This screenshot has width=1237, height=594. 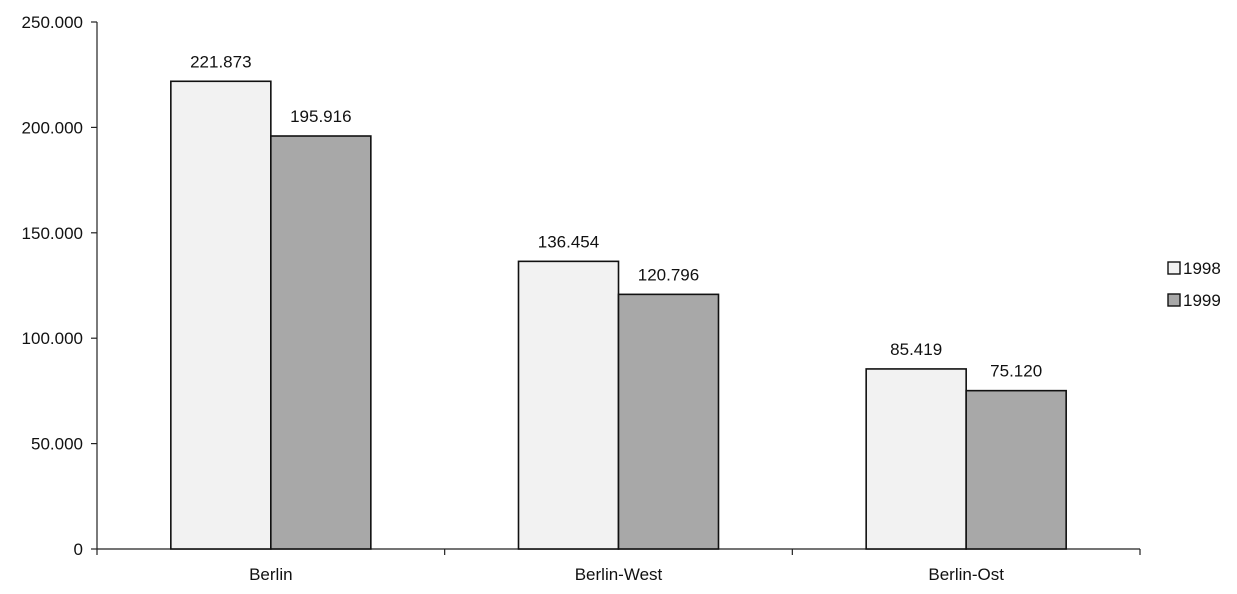 What do you see at coordinates (916, 459) in the screenshot?
I see `bar-1998-berlin-ost` at bounding box center [916, 459].